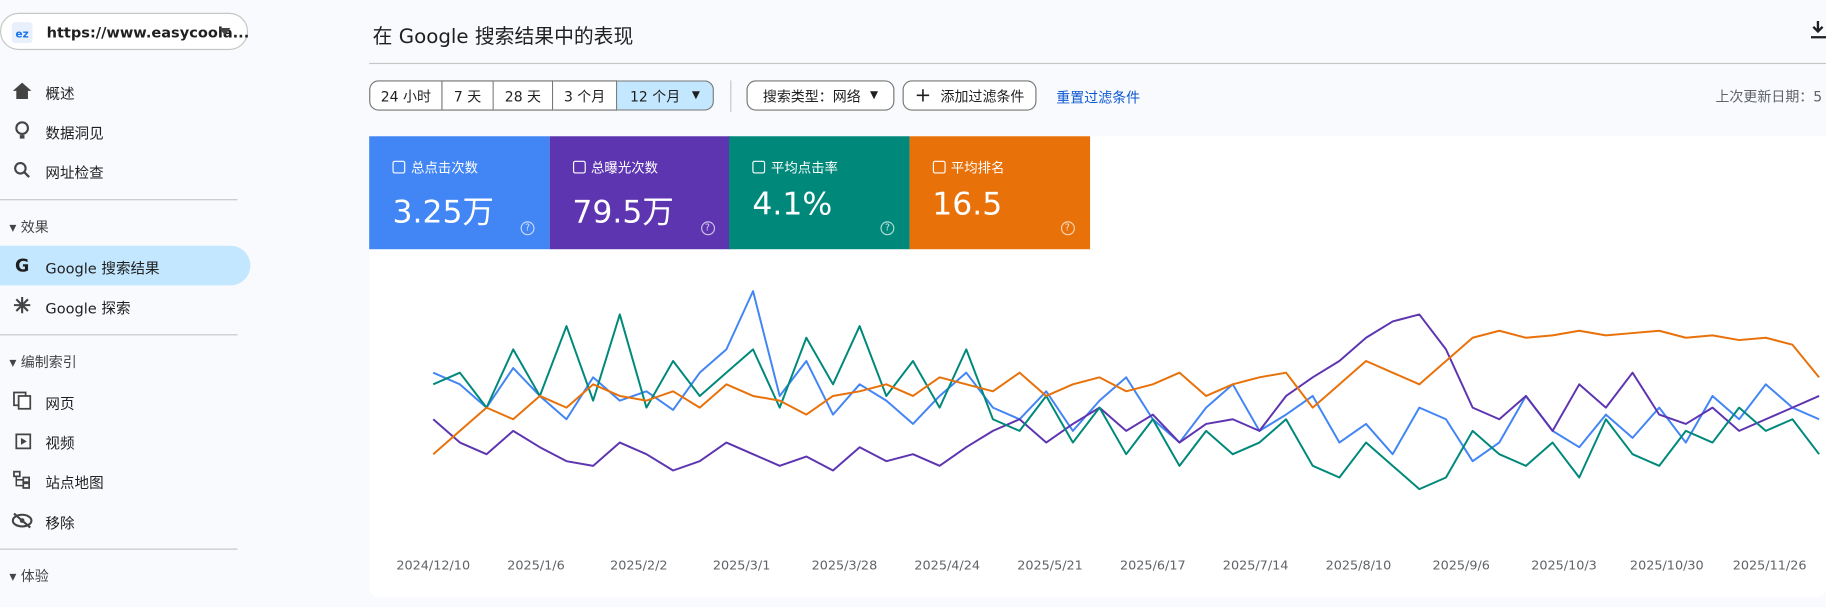 This screenshot has width=1826, height=607. I want to click on x-tick-label: 2025/3/1, so click(741, 565).